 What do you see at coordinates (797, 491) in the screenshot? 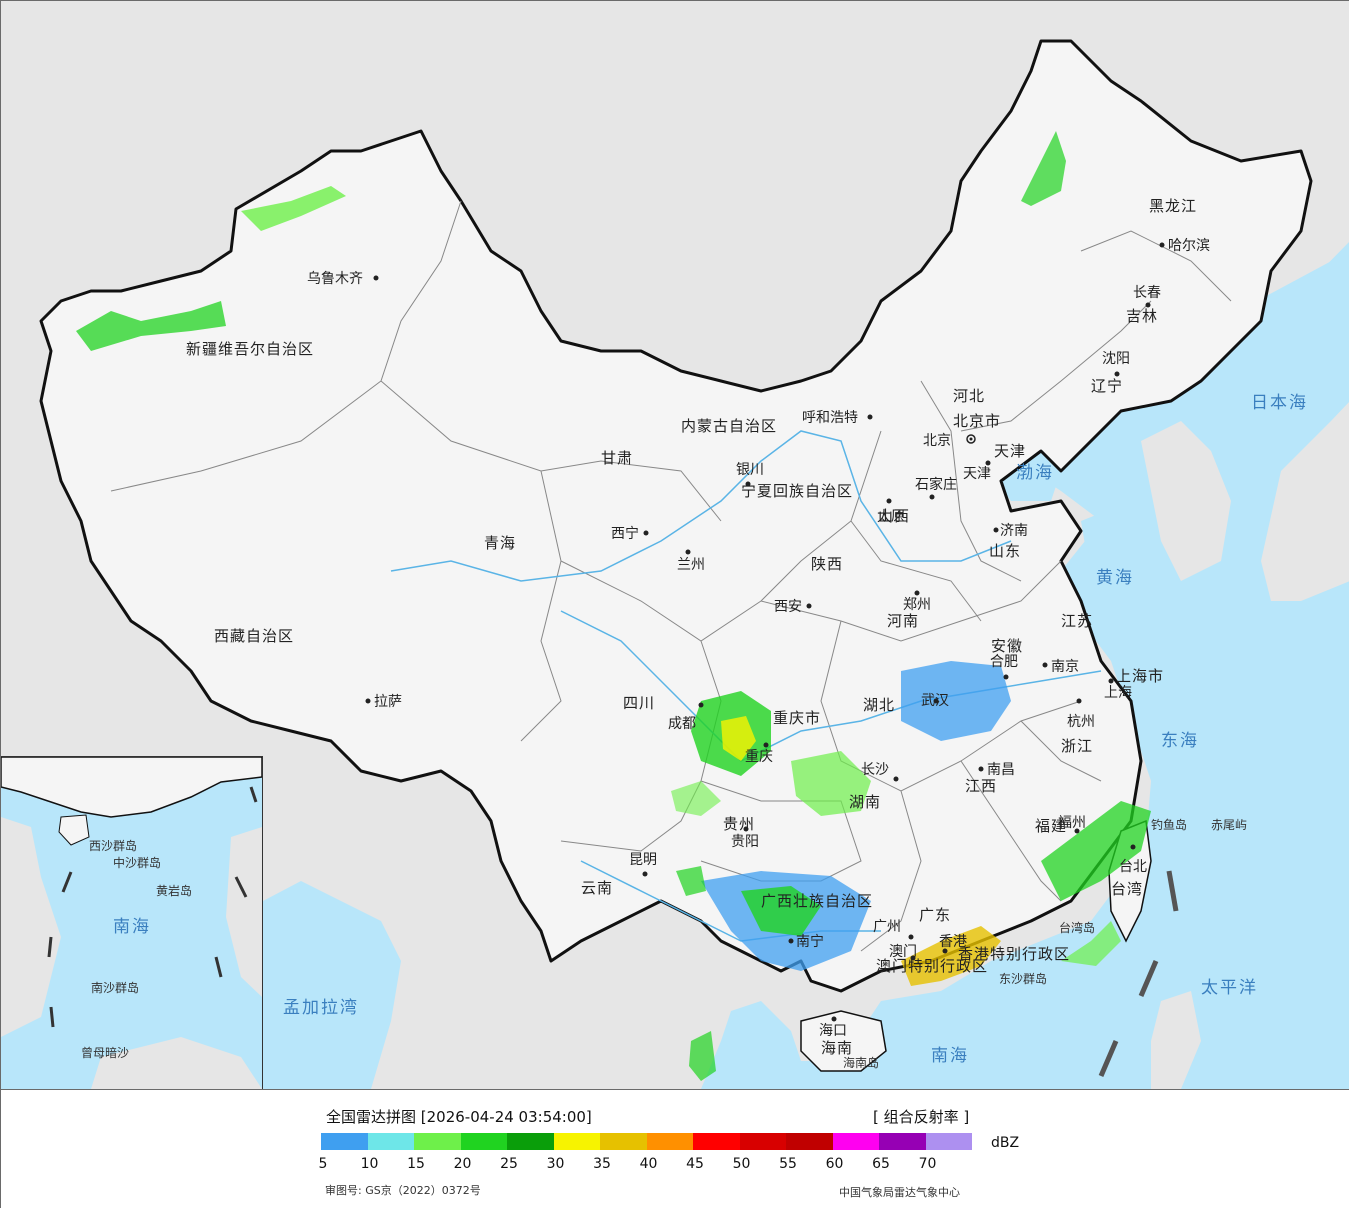
I see `svg-text: 宁夏回族自治区` at bounding box center [797, 491].